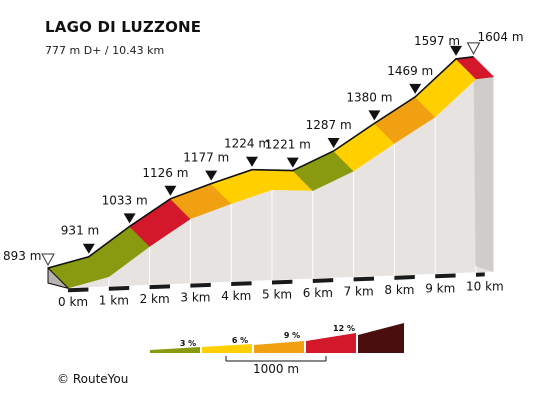  Describe the element at coordinates (48, 260) in the screenshot. I see `start-marker-icon` at that location.